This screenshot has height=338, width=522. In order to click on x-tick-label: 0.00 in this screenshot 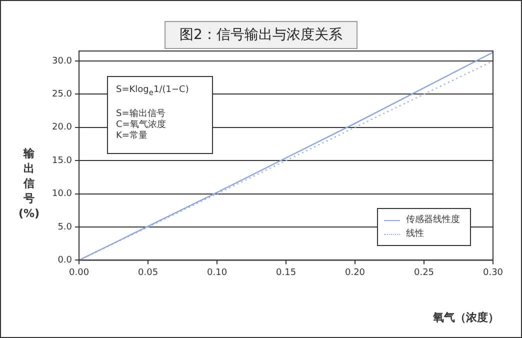, I will do `click(79, 273)`.